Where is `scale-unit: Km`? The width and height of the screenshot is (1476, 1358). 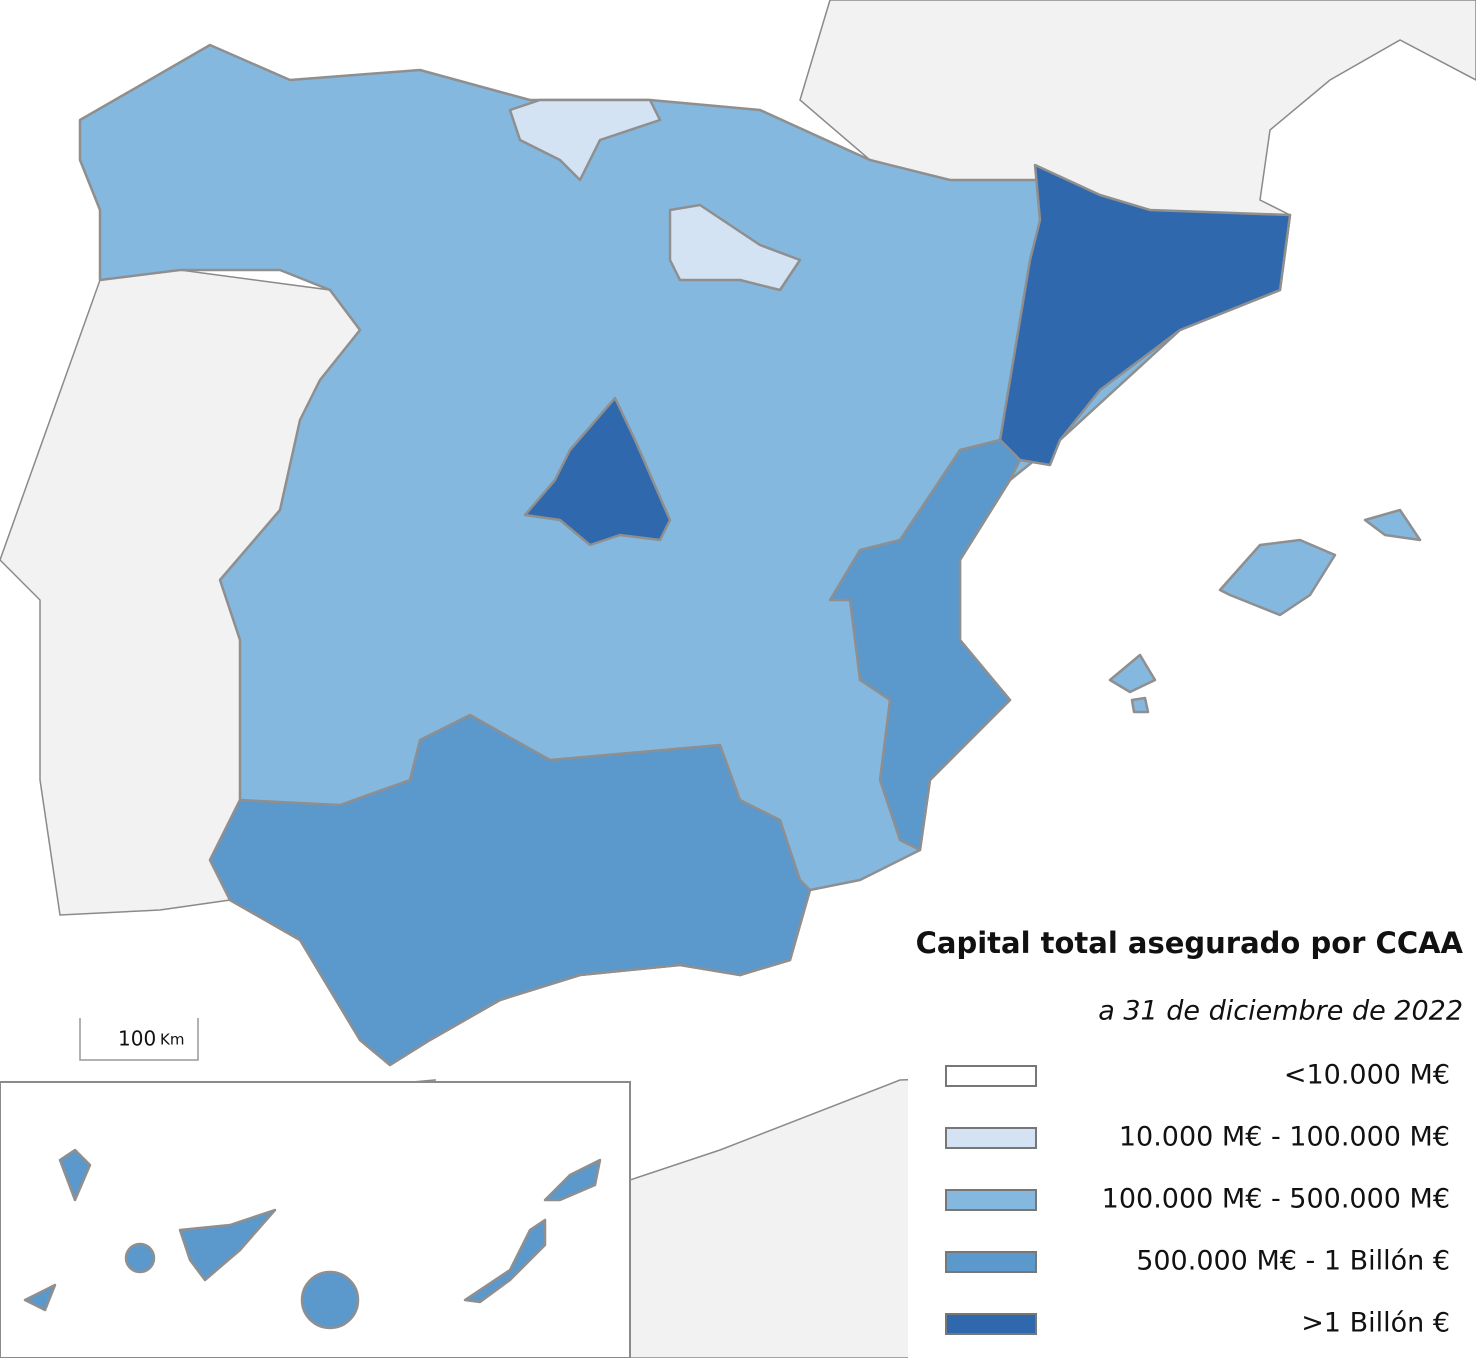
scale-unit: Km is located at coordinates (172, 1040).